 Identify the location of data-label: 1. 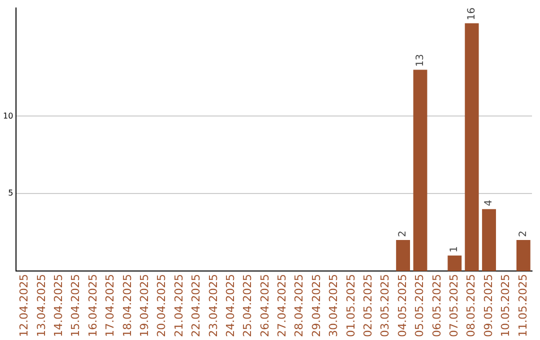
(454, 249).